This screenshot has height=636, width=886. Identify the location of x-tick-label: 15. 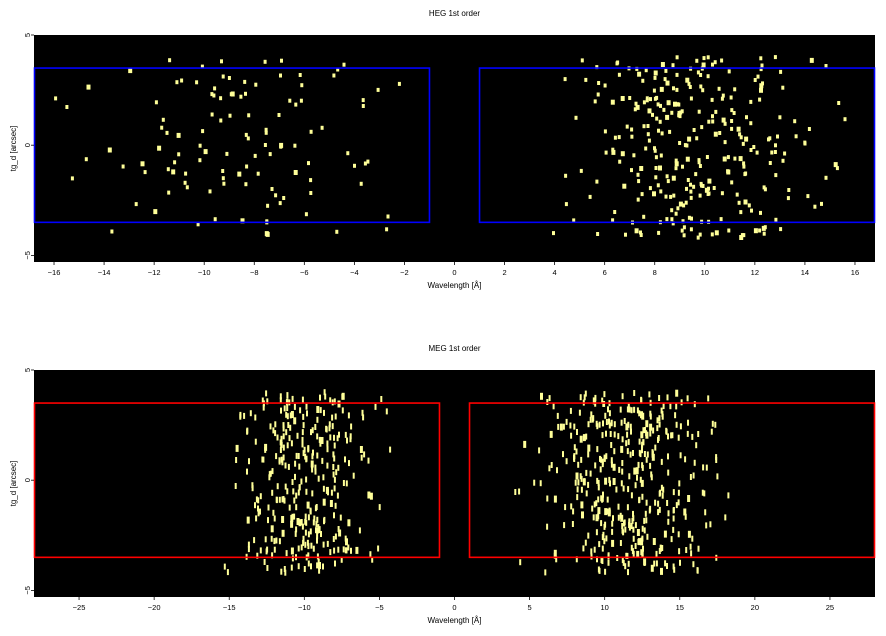
(680, 607).